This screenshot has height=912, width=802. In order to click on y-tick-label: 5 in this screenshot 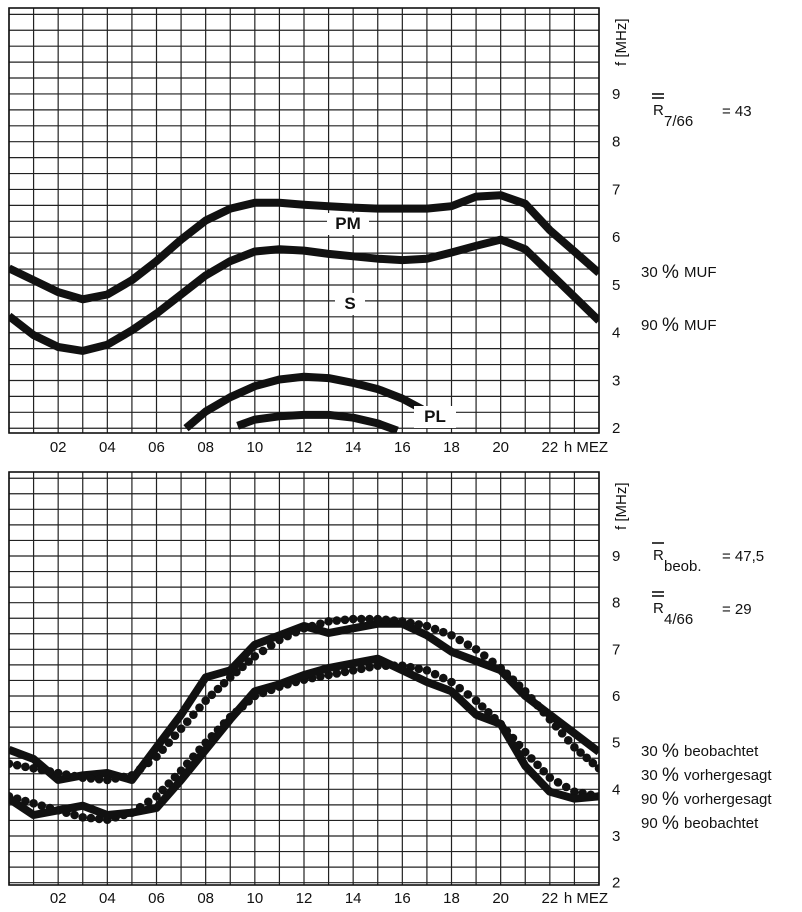, I will do `click(616, 285)`.